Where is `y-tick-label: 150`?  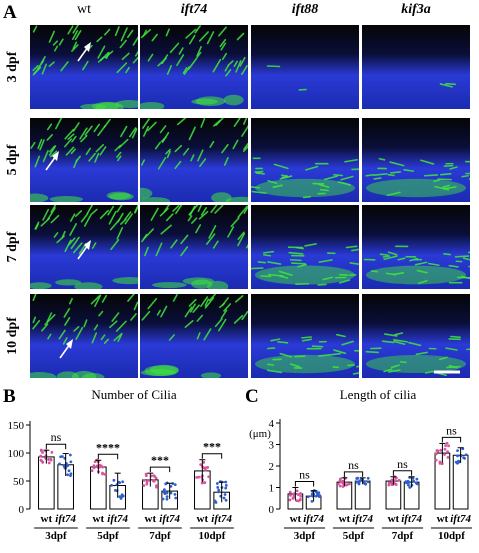
y-tick-label: 150 is located at coordinates (16, 426).